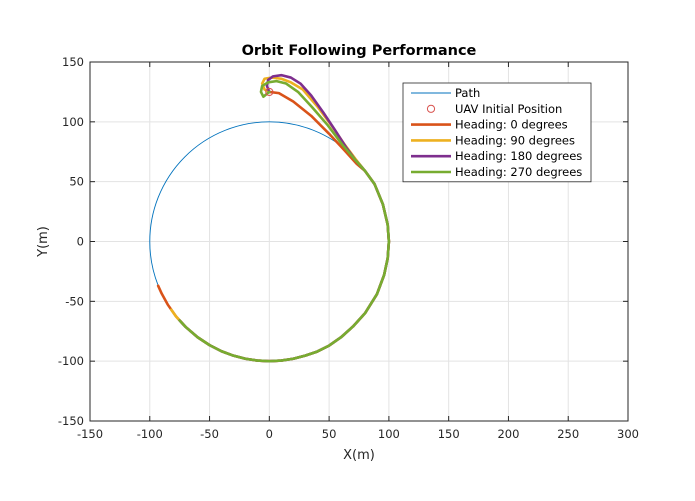 This screenshot has width=695, height=501. Describe the element at coordinates (518, 172) in the screenshot. I see `legend-label-5: Heading: 270 degrees` at that location.